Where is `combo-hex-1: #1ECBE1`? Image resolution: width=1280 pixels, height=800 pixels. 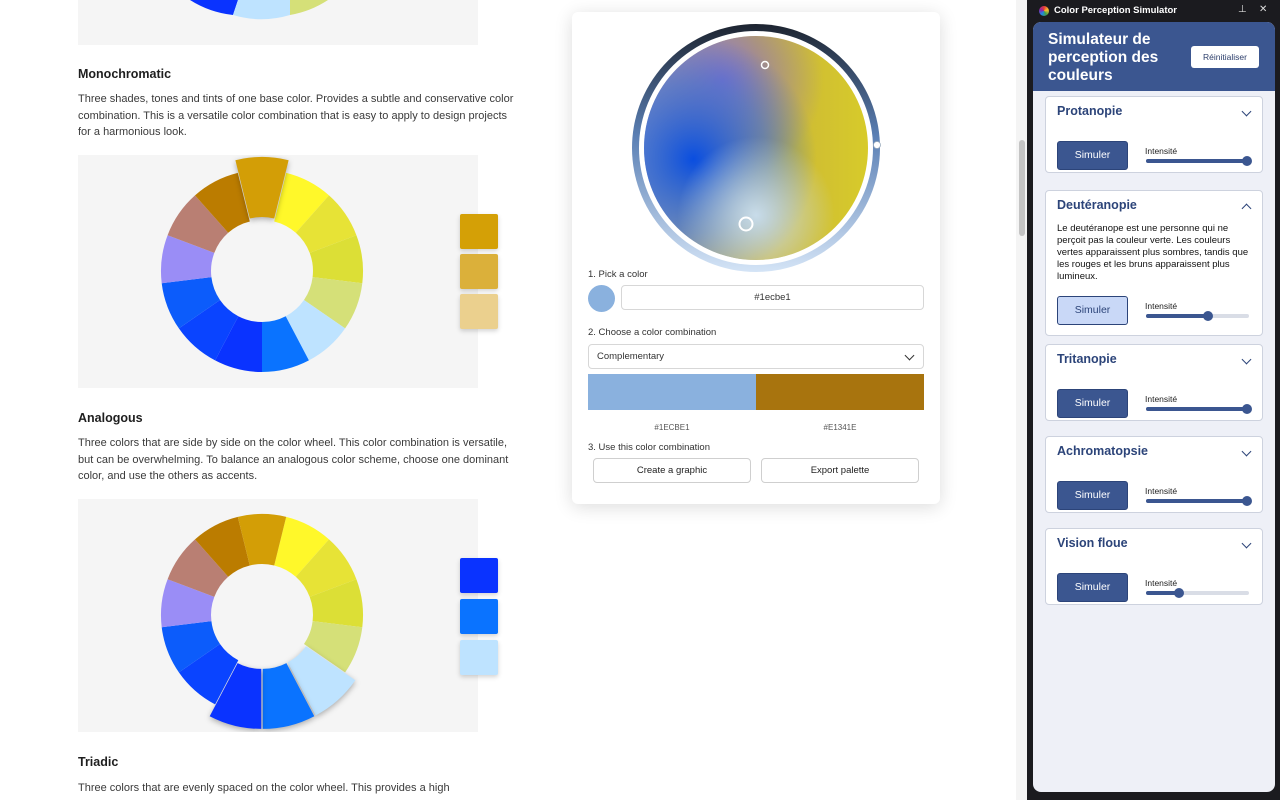
combo-hex-1: #1ECBE1 is located at coordinates (672, 427).